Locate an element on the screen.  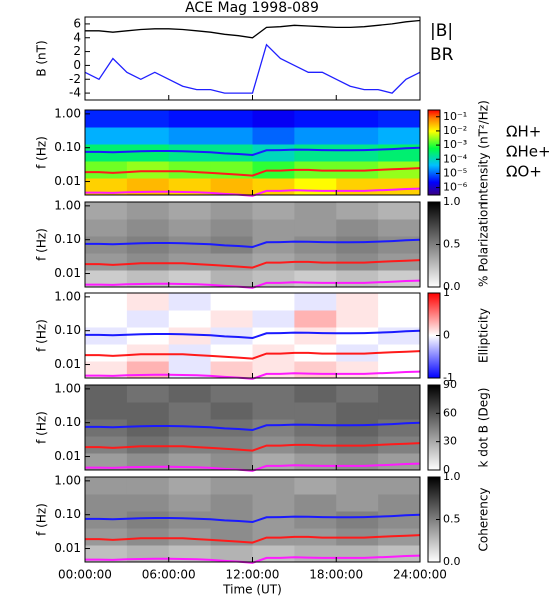
colorbar-tick-label: 10⁻⁵ is located at coordinates (455, 172).